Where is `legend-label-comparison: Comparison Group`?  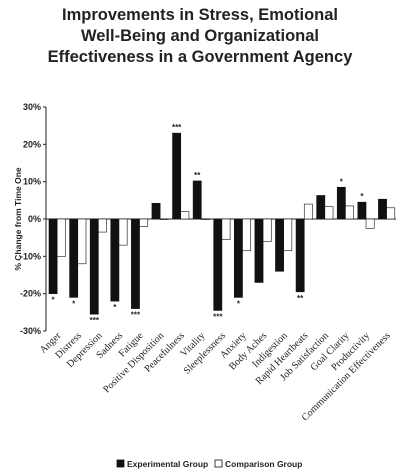 legend-label-comparison: Comparison Group is located at coordinates (263, 464).